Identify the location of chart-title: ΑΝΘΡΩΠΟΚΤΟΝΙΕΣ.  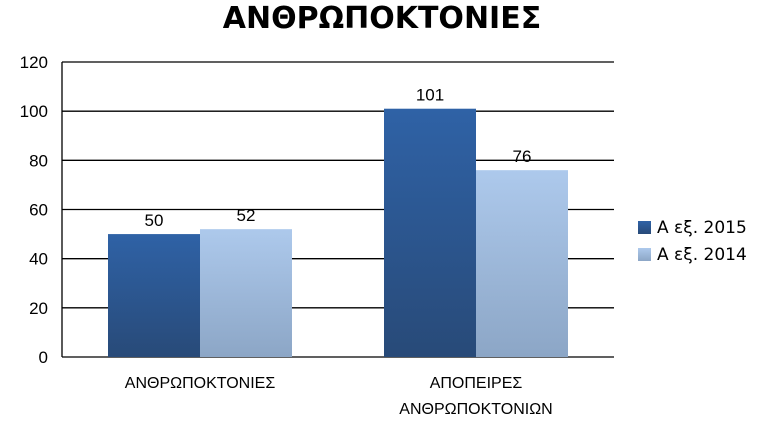
(382, 18).